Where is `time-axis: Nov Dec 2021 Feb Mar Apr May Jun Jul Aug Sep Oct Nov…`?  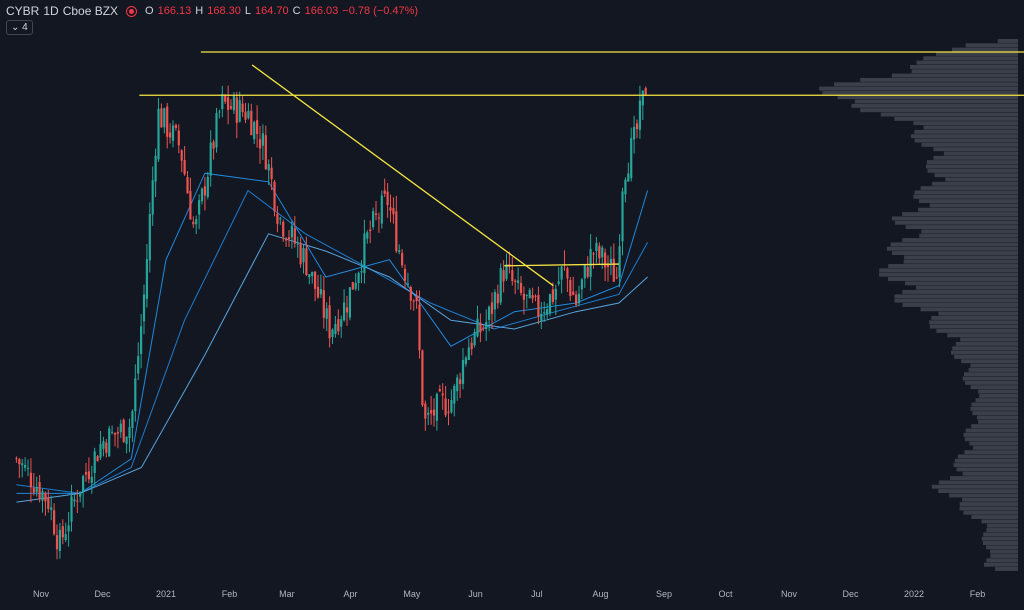 time-axis: Nov Dec 2021 Feb Mar Apr May Jun Jul Aug Sep Oct Nov… is located at coordinates (509, 594).